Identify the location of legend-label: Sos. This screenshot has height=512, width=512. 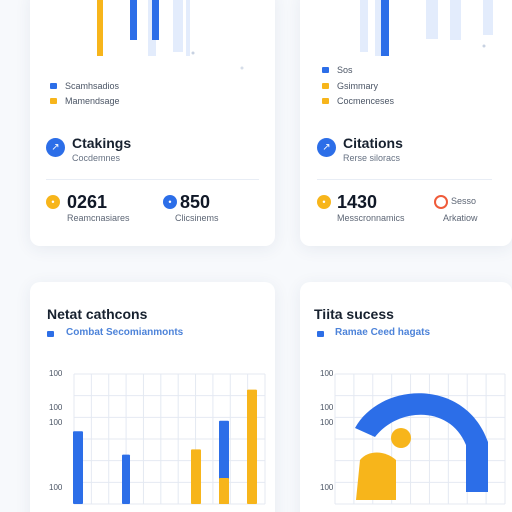
(345, 70).